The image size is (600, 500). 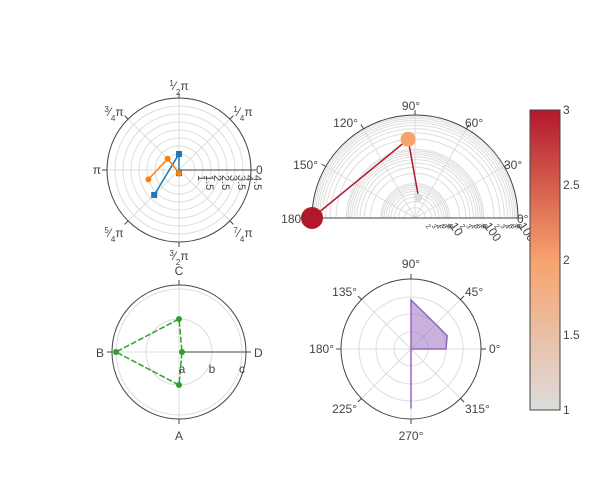 I want to click on polar4-angular-tick-label: 90°, so click(x=411, y=264).